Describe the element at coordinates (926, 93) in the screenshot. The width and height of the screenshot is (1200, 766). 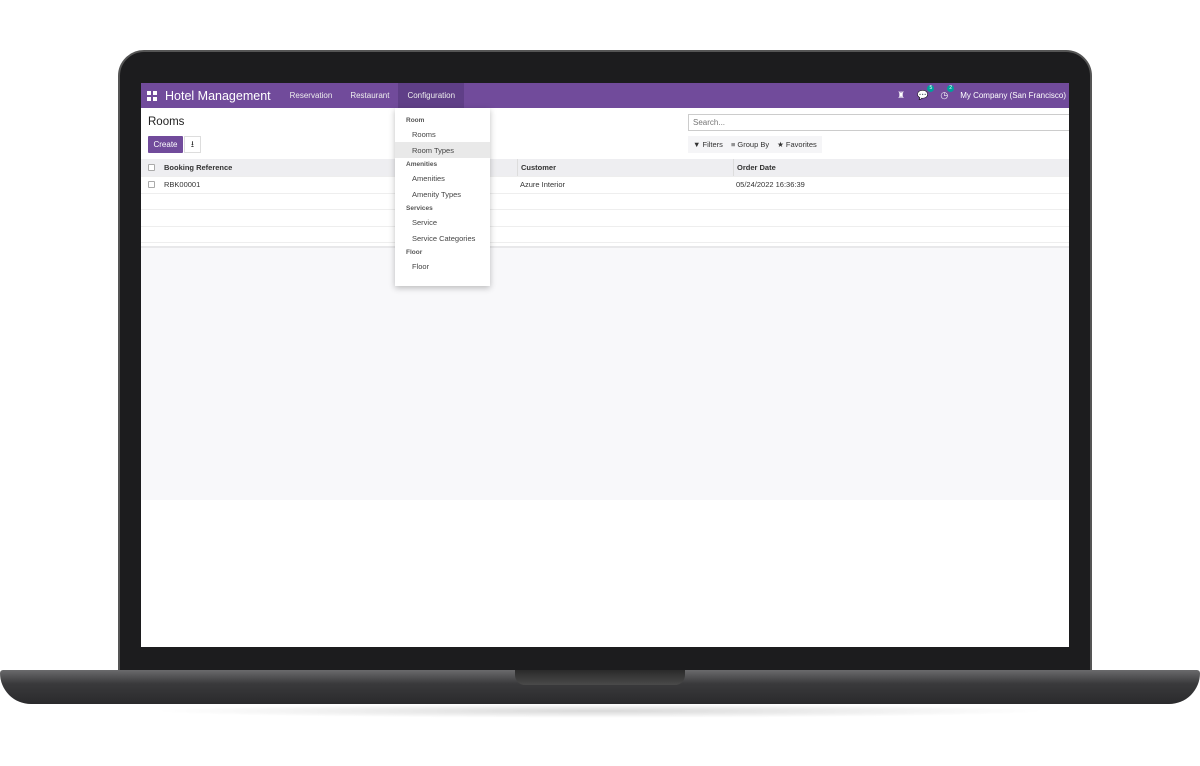
I see `messages-icon: 💬 5` at that location.